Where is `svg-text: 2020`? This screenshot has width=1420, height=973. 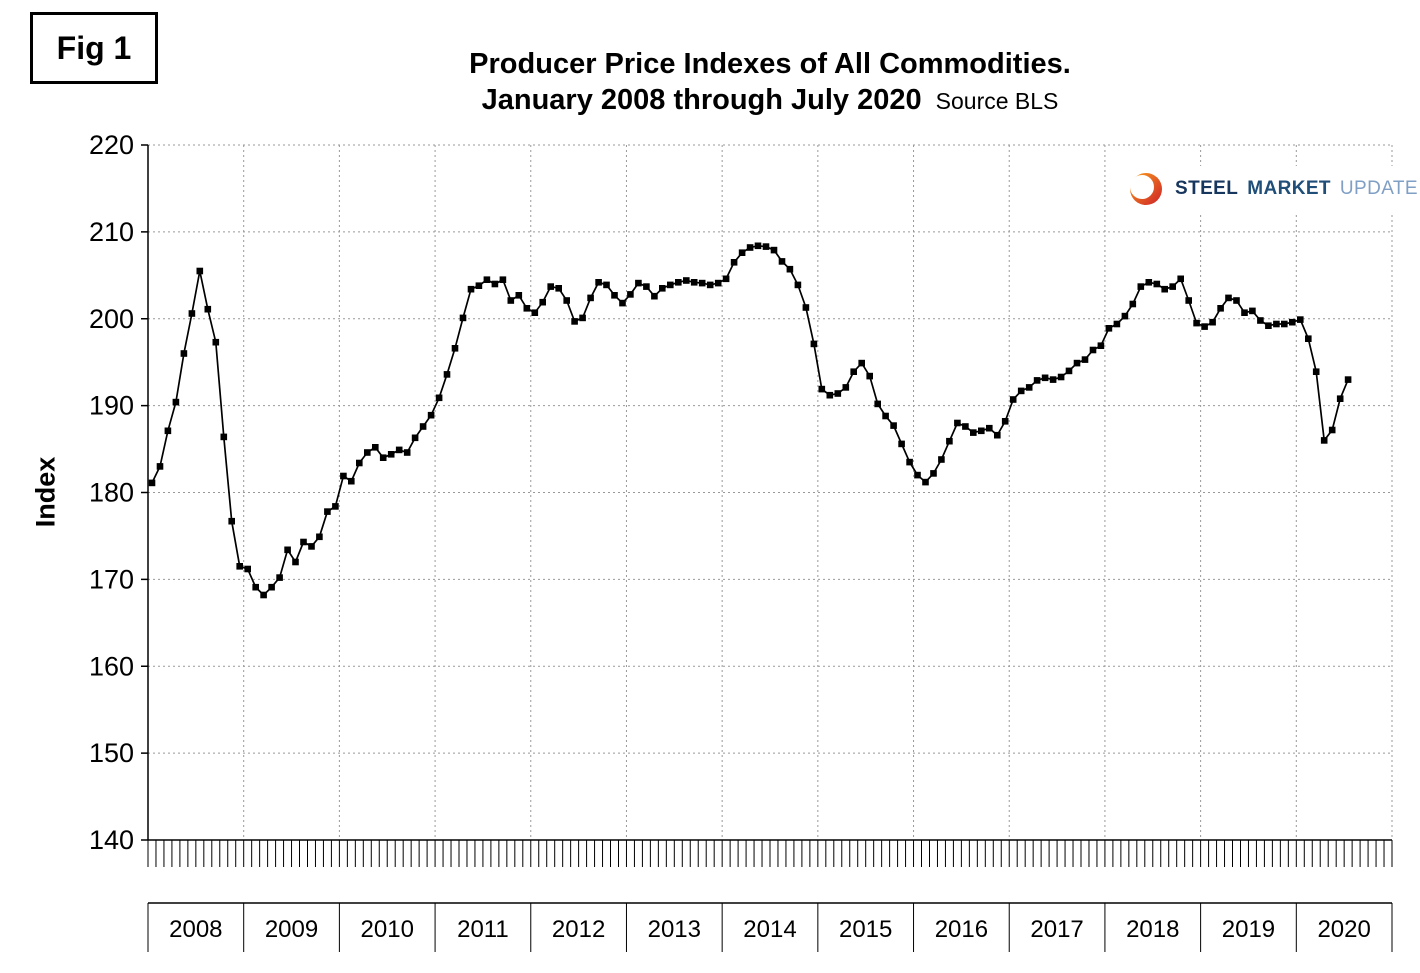 svg-text: 2020 is located at coordinates (1343, 929).